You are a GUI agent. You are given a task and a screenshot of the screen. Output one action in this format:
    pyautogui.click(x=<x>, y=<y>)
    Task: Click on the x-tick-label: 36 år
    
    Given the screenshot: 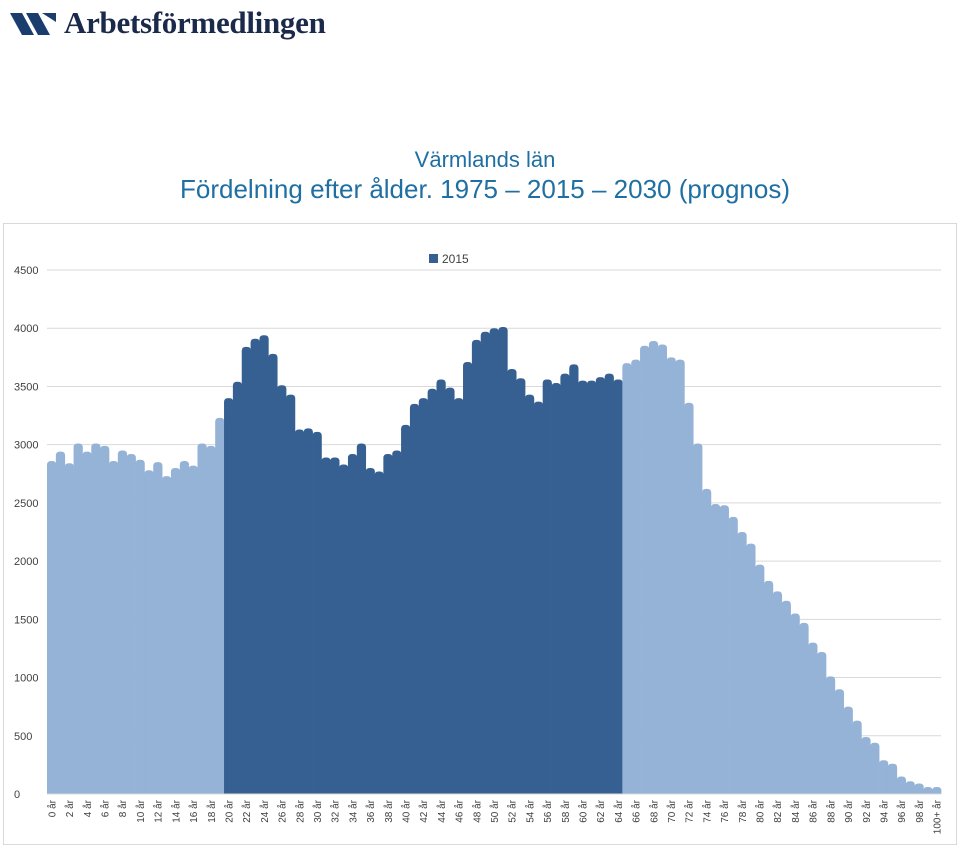 What is the action you would take?
    pyautogui.click(x=371, y=810)
    